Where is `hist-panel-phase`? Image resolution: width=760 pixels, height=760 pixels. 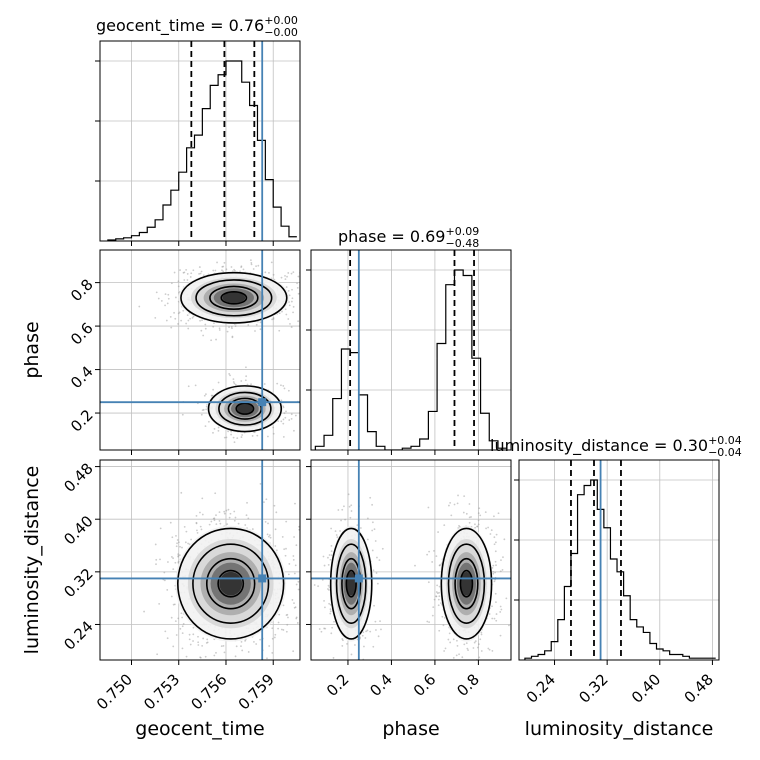
hist-panel-phase is located at coordinates (409, 352).